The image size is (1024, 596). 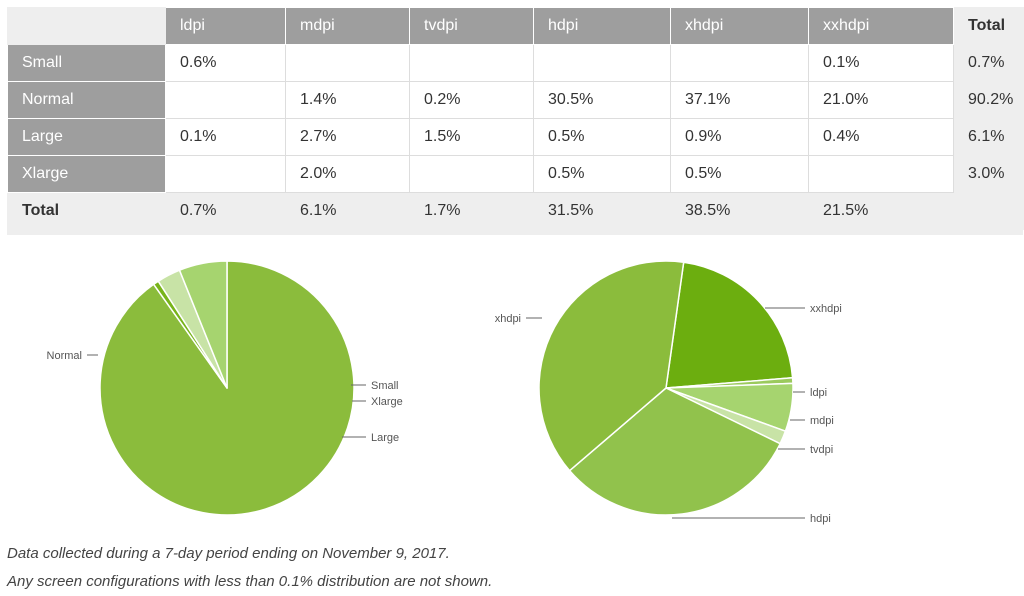 I want to click on row-header-large: Large, so click(x=86, y=137).